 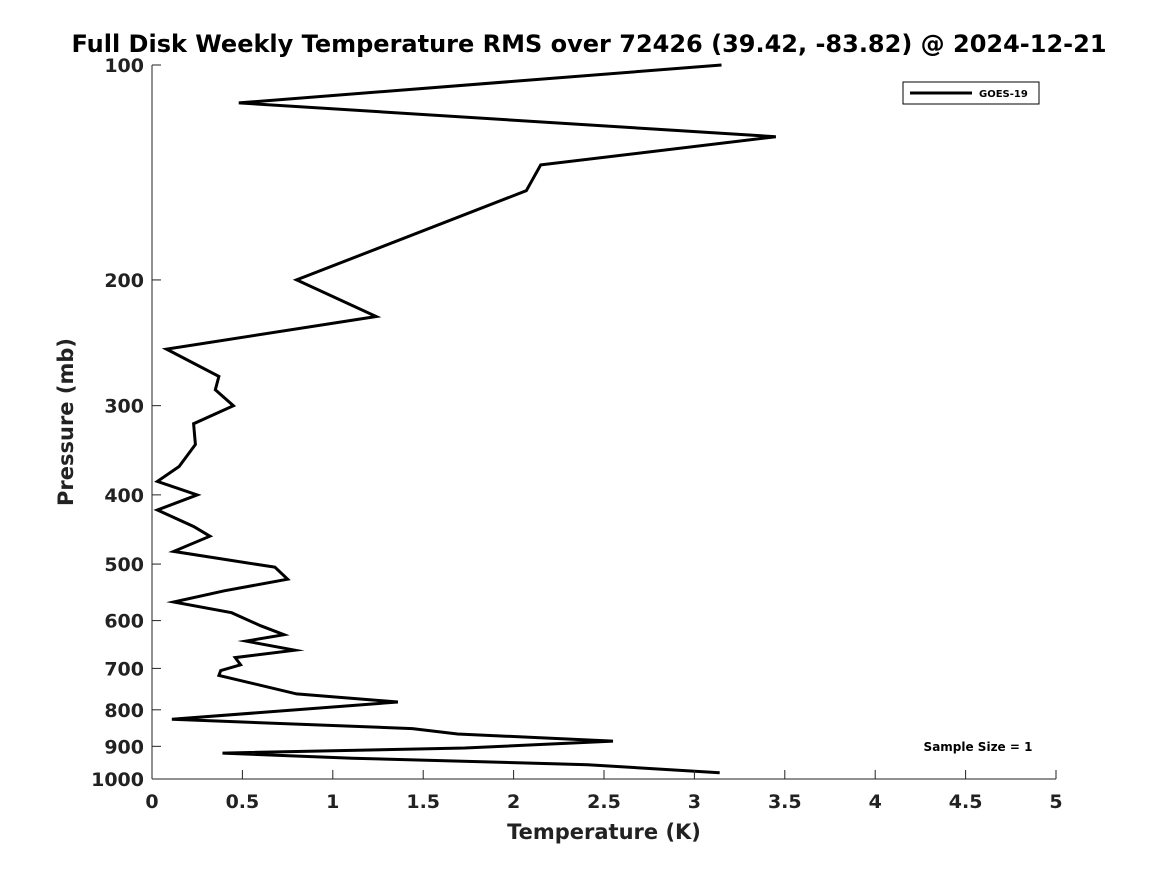 What do you see at coordinates (971, 93) in the screenshot?
I see `legend: GOES-19` at bounding box center [971, 93].